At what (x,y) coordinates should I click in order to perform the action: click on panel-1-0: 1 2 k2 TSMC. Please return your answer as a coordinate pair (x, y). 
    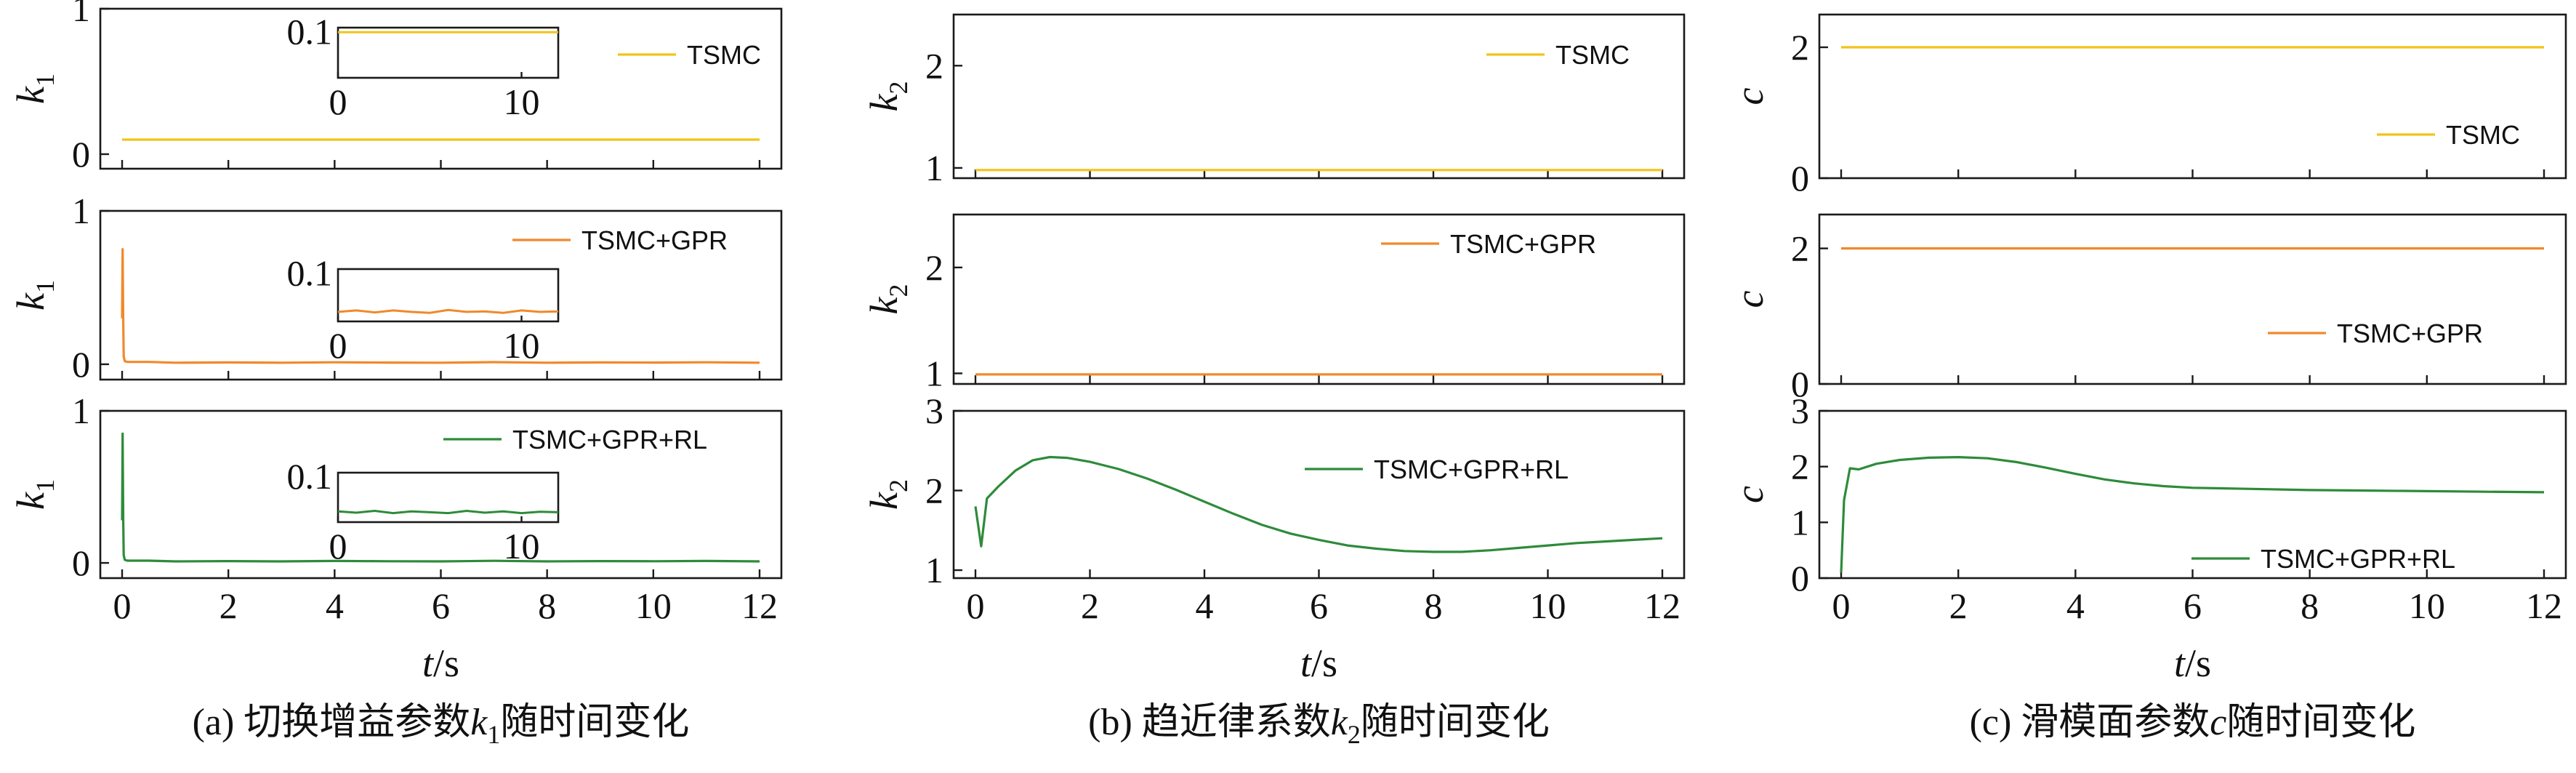
    Looking at the image, I should click on (1274, 100).